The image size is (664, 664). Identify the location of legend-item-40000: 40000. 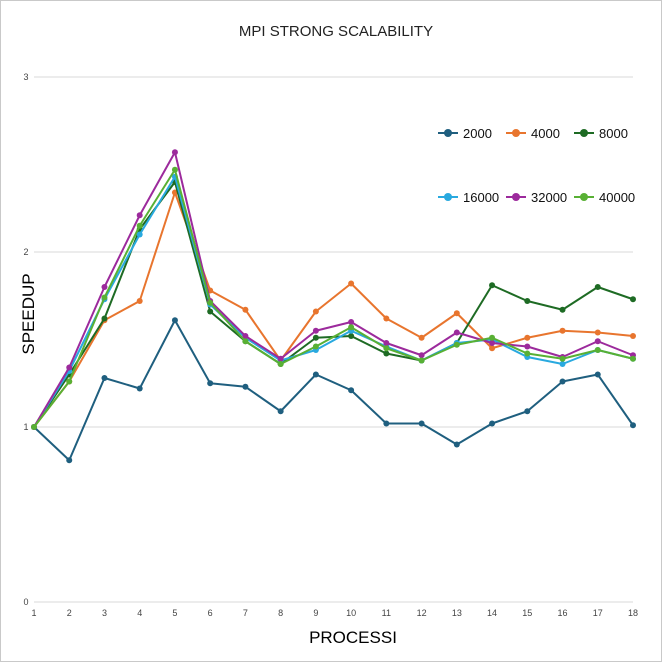
(604, 197).